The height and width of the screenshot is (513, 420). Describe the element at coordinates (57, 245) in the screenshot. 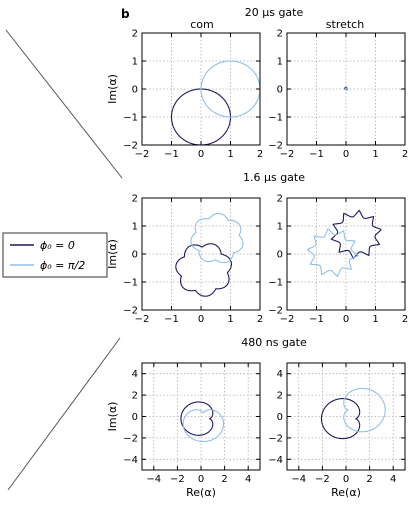

I see `legend-label-phi0: ϕ₀ = 0` at that location.